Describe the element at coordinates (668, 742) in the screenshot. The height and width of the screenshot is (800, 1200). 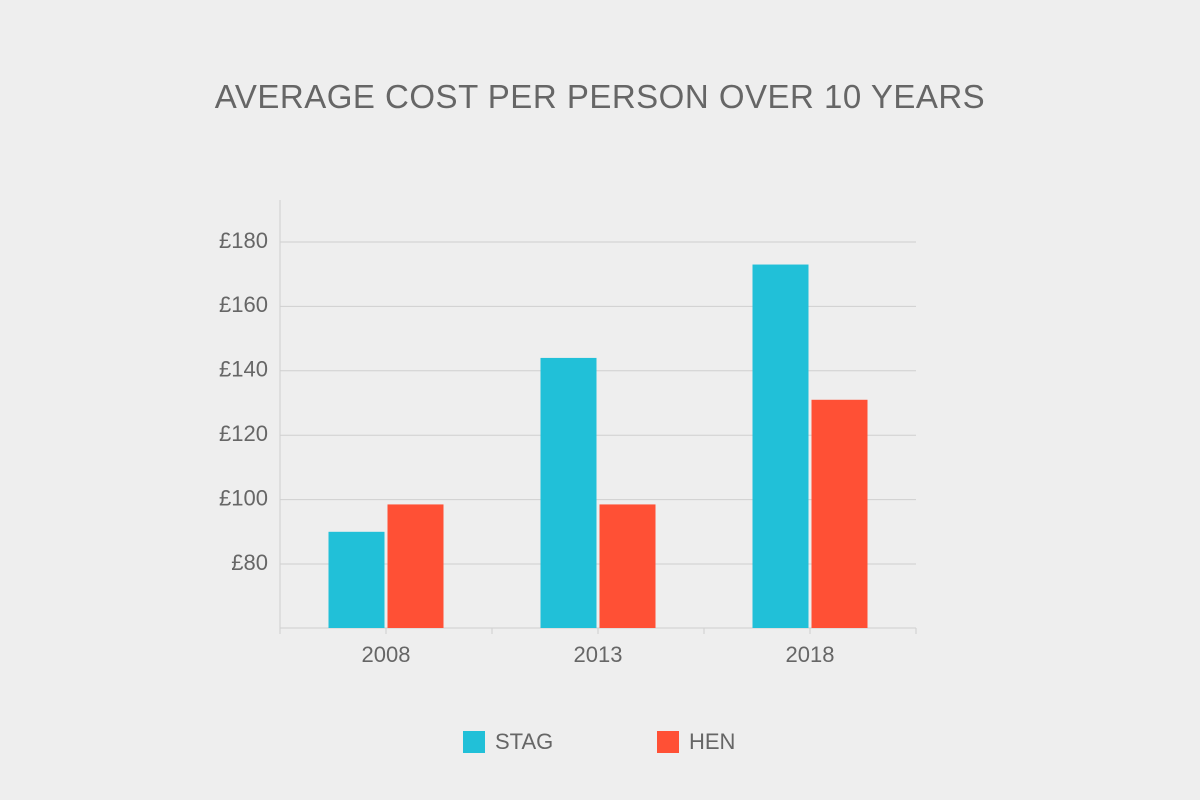
I see `legend-swatch-hen` at that location.